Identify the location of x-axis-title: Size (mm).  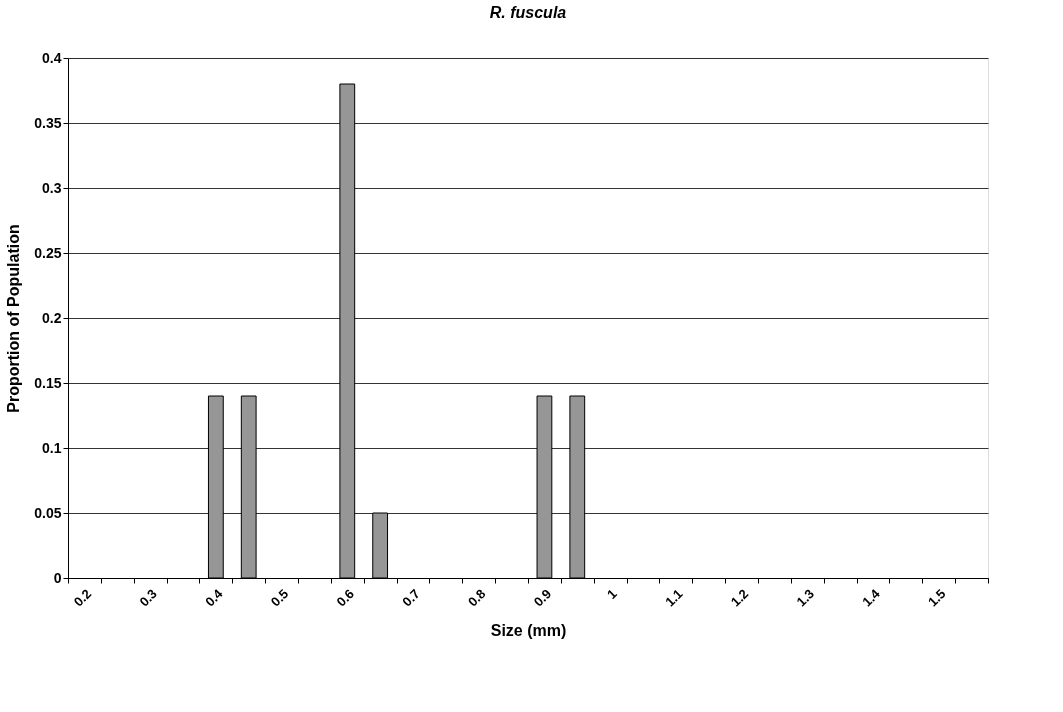
(528, 631).